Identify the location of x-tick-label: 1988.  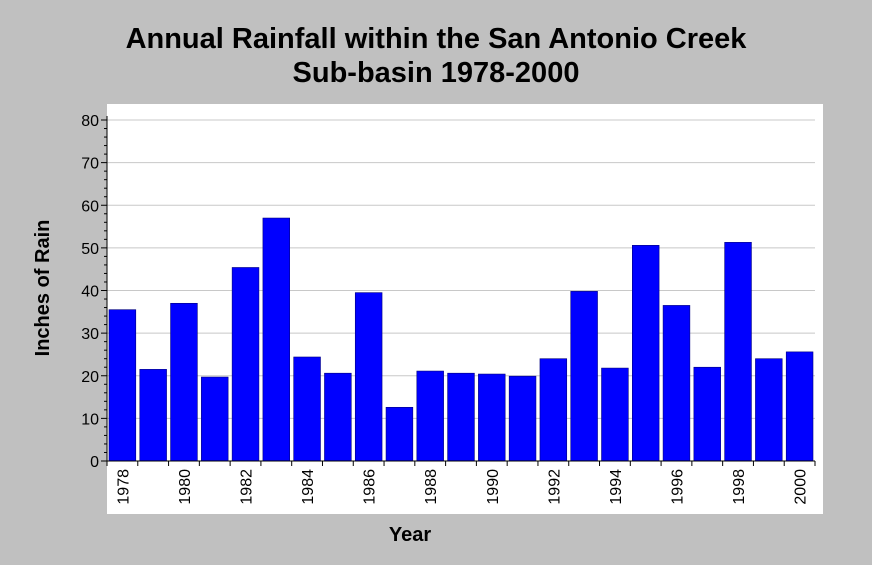
(431, 487).